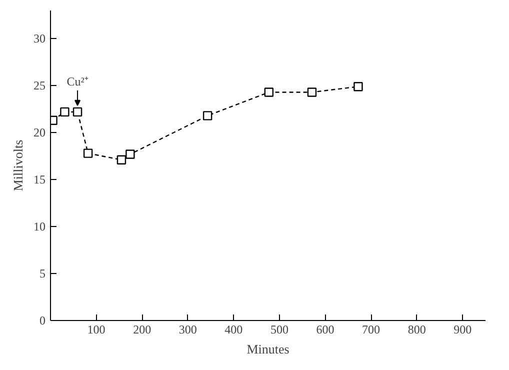 This screenshot has width=509, height=370. What do you see at coordinates (77, 81) in the screenshot?
I see `annotation: Cu²⁺` at bounding box center [77, 81].